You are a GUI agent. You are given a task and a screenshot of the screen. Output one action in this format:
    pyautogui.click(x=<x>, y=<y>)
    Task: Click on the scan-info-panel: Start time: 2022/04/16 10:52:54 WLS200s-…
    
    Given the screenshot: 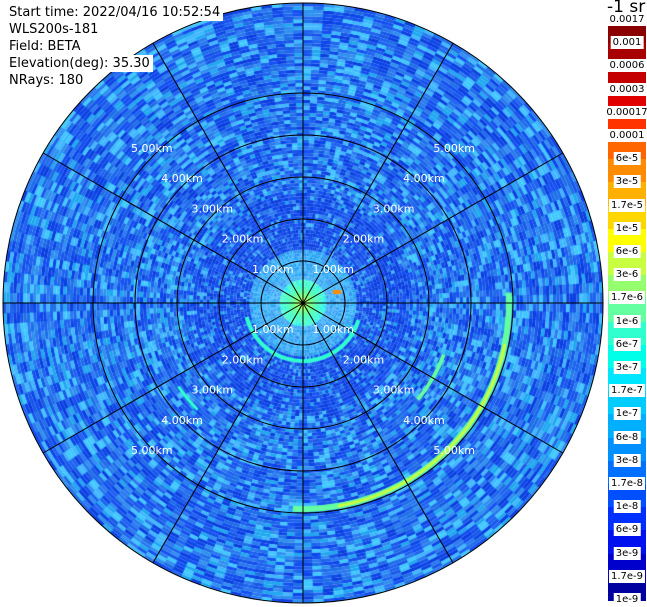 What is the action you would take?
    pyautogui.click(x=115, y=46)
    